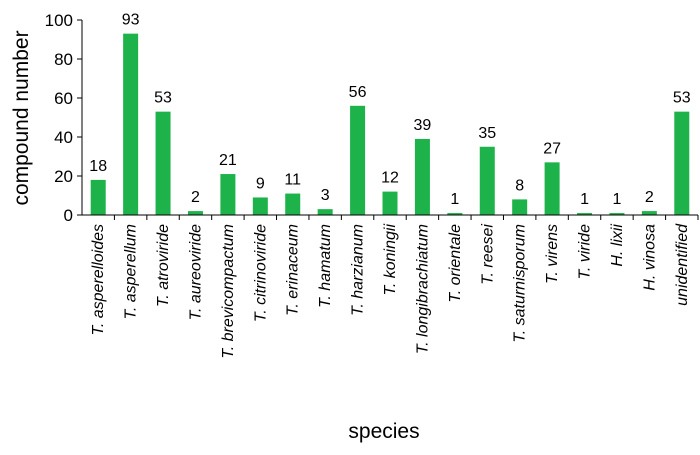  I want to click on x-tick-label: T. koningii, so click(390, 260).